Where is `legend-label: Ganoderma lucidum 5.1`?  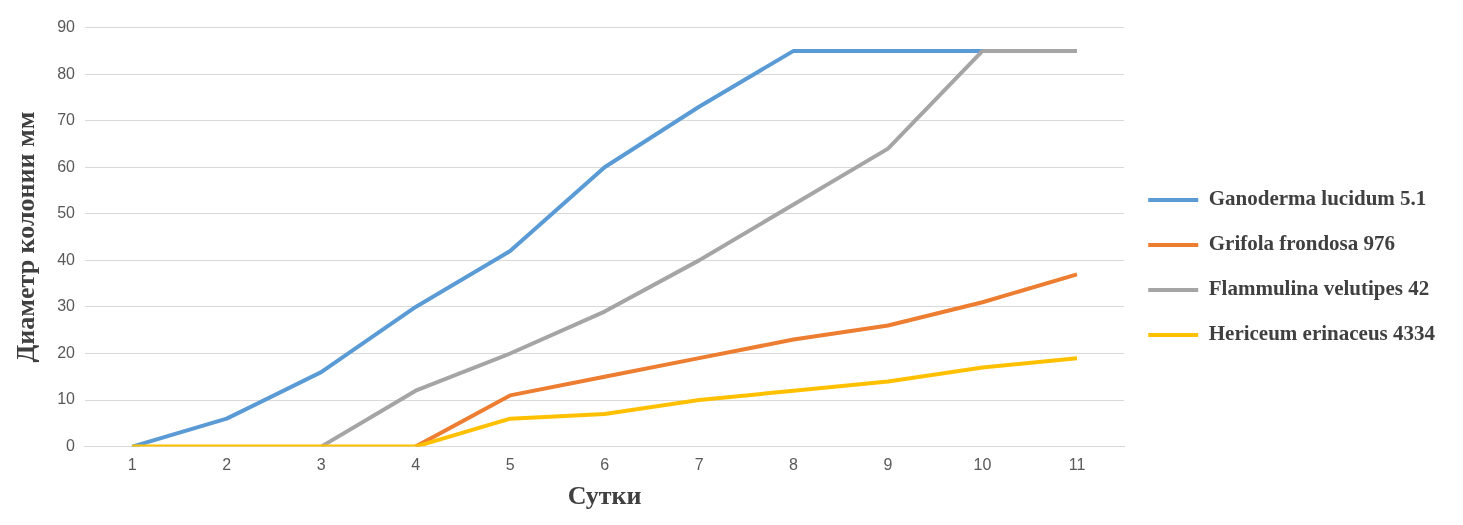 legend-label: Ganoderma lucidum 5.1 is located at coordinates (1317, 198).